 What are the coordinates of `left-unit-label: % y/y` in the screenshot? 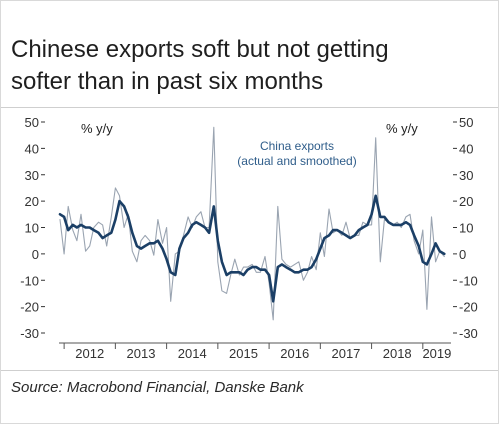 It's located at (97, 128).